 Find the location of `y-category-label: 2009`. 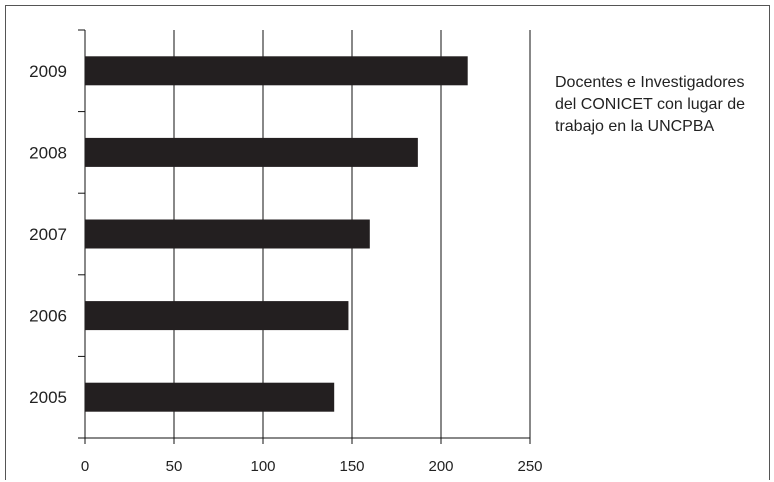

y-category-label: 2009 is located at coordinates (48, 71).